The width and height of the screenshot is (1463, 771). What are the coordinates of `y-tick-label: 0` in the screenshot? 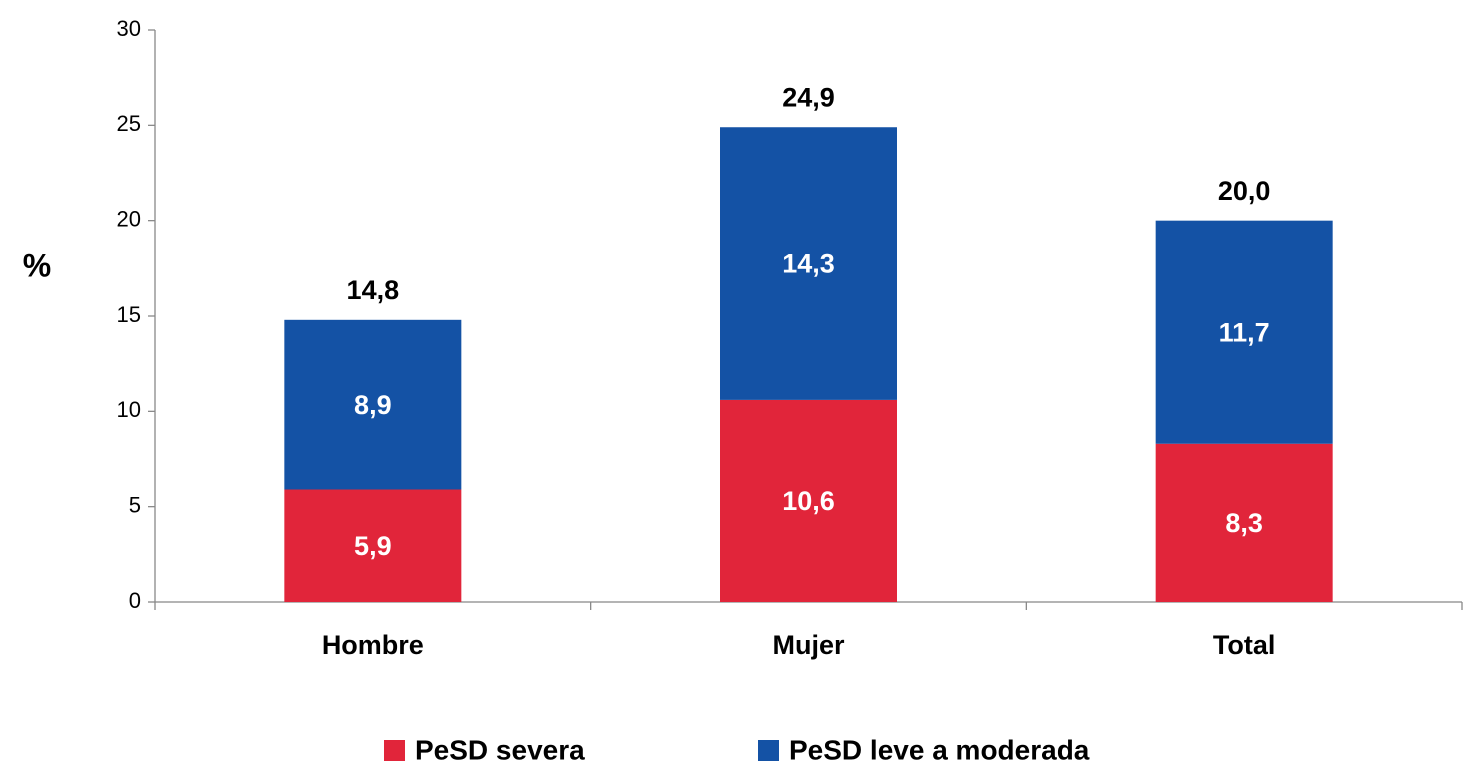 It's located at (135, 600).